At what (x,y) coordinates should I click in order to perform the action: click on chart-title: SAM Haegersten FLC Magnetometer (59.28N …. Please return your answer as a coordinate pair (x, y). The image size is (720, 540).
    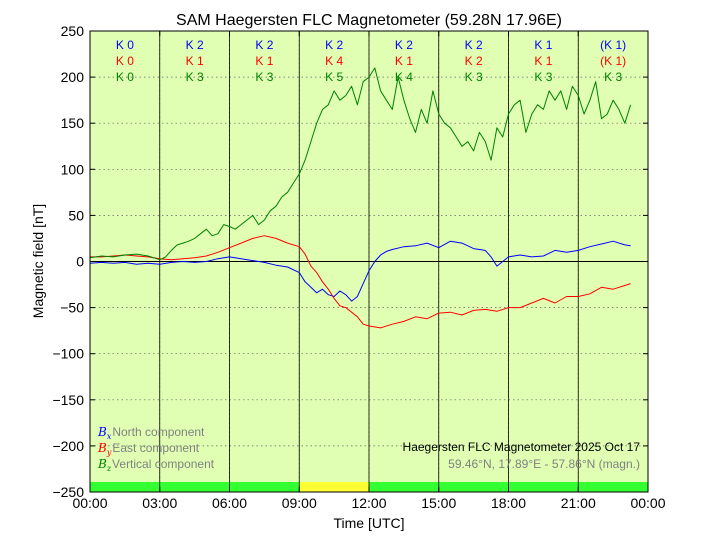
    Looking at the image, I should click on (369, 20).